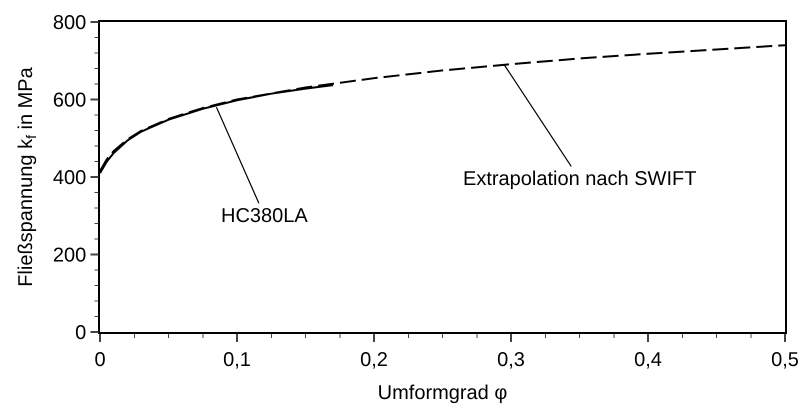 The height and width of the screenshot is (412, 811). Describe the element at coordinates (69, 101) in the screenshot. I see `y-tick-label: 600` at that location.